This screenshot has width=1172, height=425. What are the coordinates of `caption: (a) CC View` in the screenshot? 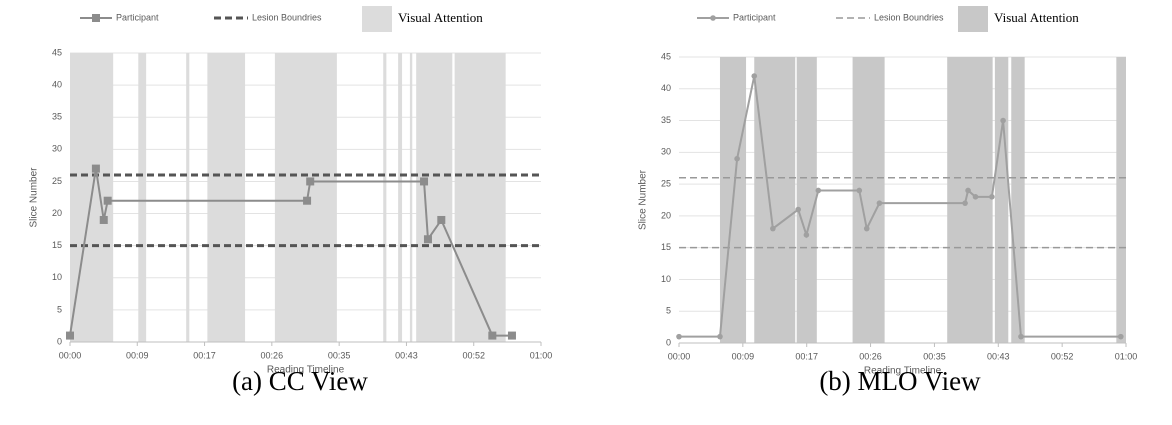 It's located at (300, 381).